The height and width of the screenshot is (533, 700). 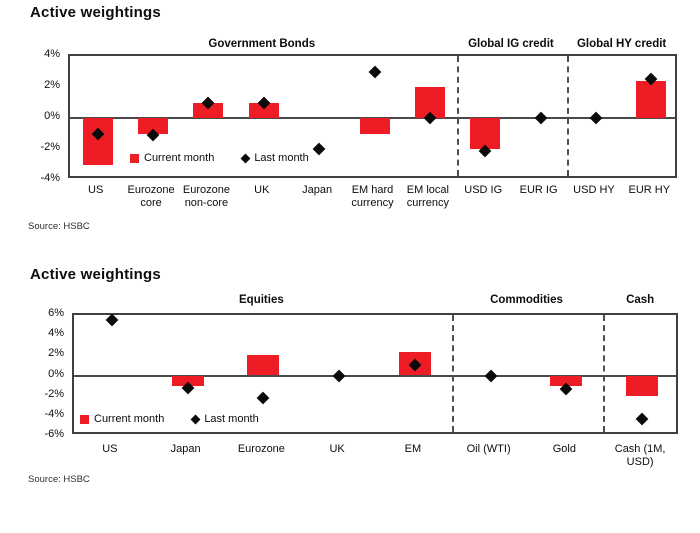 I want to click on x-axis-category-label: Eurozone non-core, so click(x=206, y=196).